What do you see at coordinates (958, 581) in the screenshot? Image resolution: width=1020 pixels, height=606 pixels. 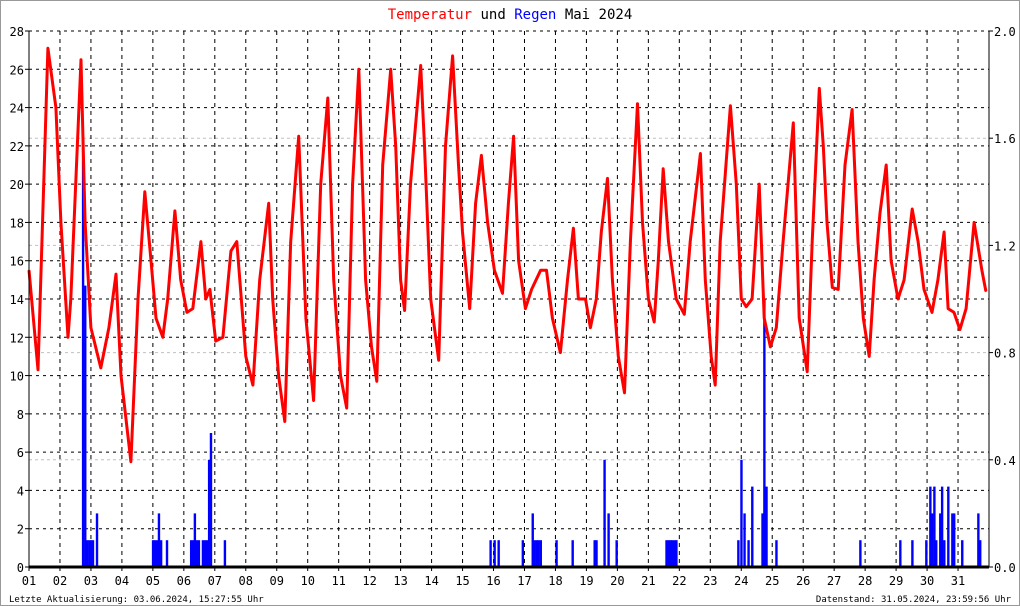 I see `x-tick-label: 31` at bounding box center [958, 581].